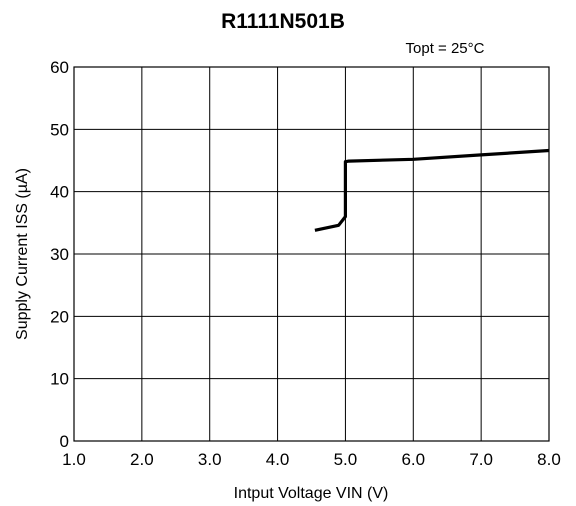  Describe the element at coordinates (481, 459) in the screenshot. I see `x-tick-label: 7.0` at that location.